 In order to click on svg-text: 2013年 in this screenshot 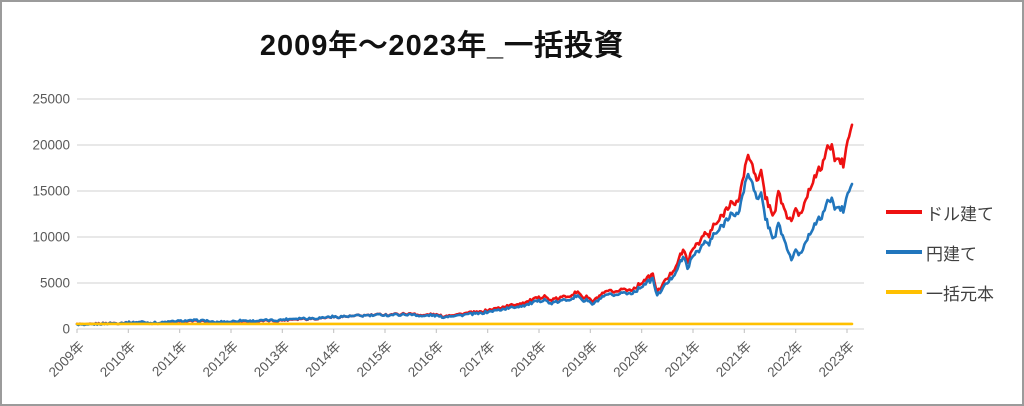, I will do `click(271, 359)`.